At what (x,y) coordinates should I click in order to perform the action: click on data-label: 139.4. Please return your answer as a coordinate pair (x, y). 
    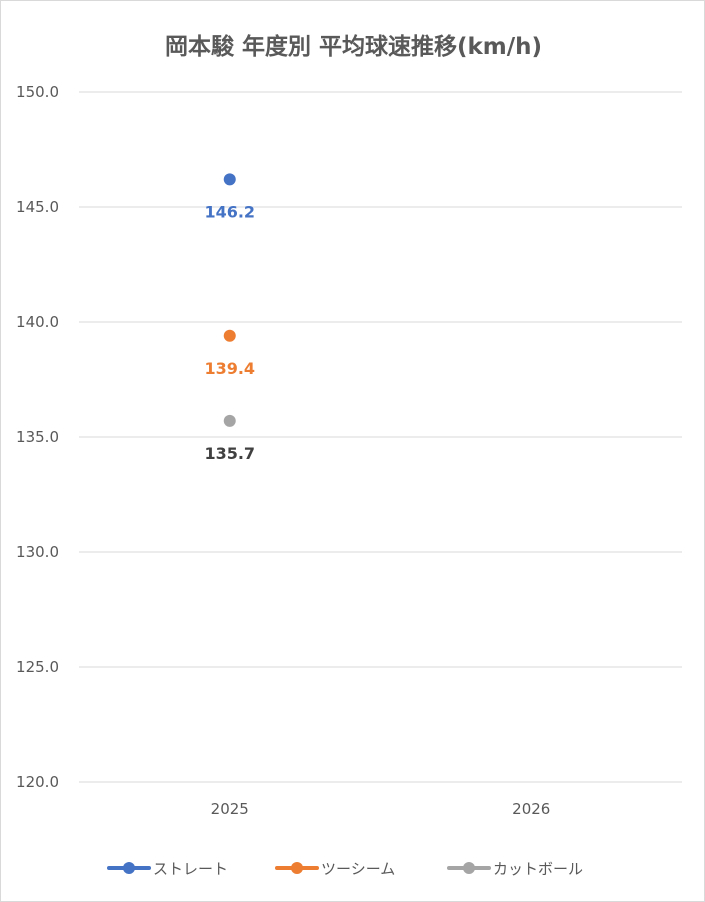
    Looking at the image, I should click on (229, 368).